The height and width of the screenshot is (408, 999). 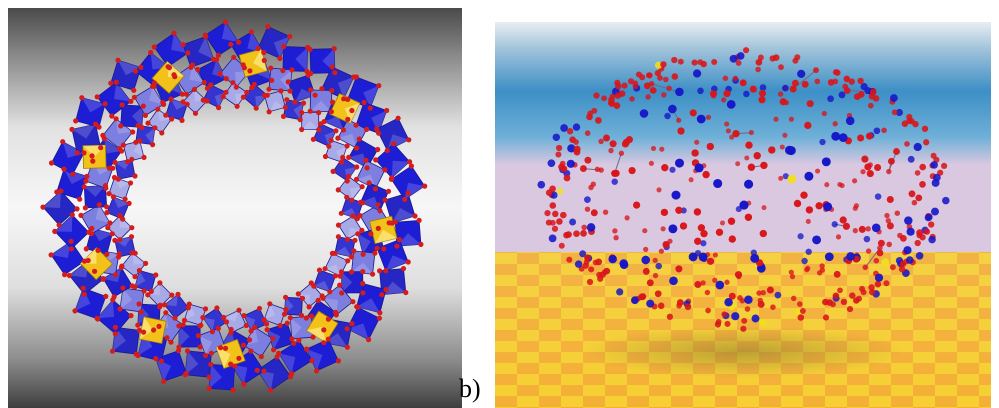 What do you see at coordinates (386, 236) in the screenshot?
I see `yellow-tetrahedron-facet` at bounding box center [386, 236].